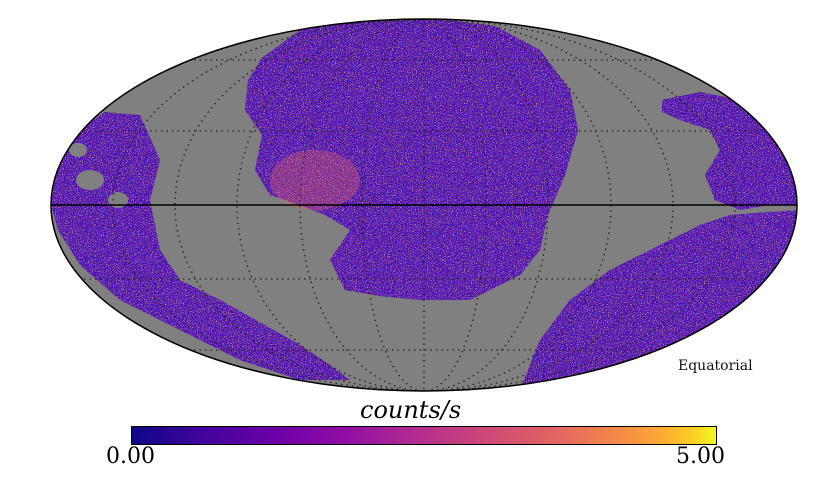 This screenshot has height=483, width=814. I want to click on coordinate-system-label: Equatorial, so click(715, 366).